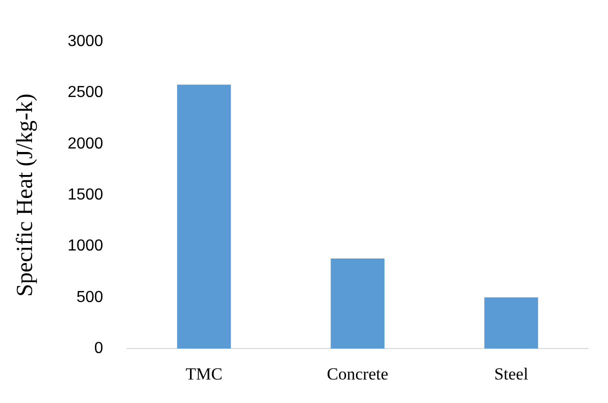 The image size is (608, 403). What do you see at coordinates (99, 349) in the screenshot?
I see `y-tick-label: 0` at bounding box center [99, 349].